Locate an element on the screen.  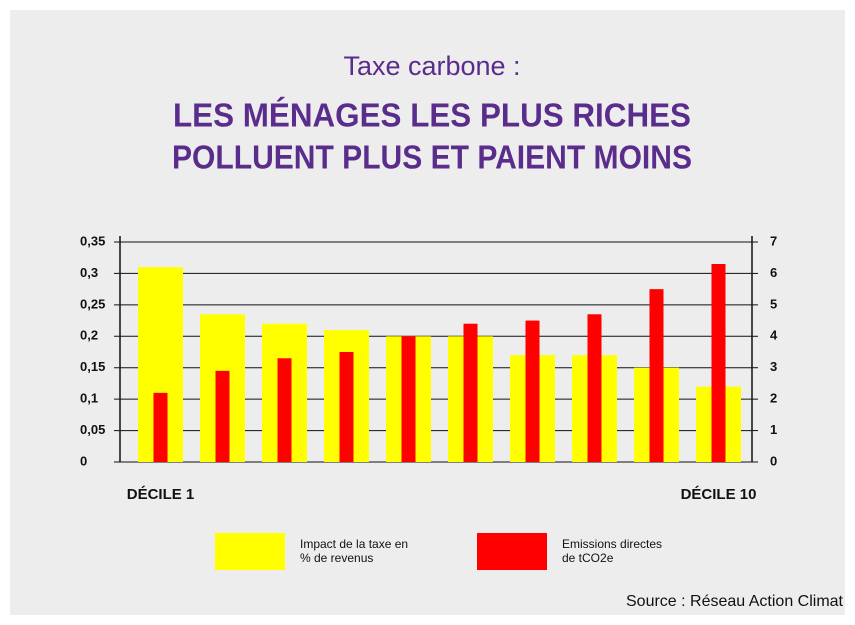
y-tick-label: 0 is located at coordinates (83, 460).